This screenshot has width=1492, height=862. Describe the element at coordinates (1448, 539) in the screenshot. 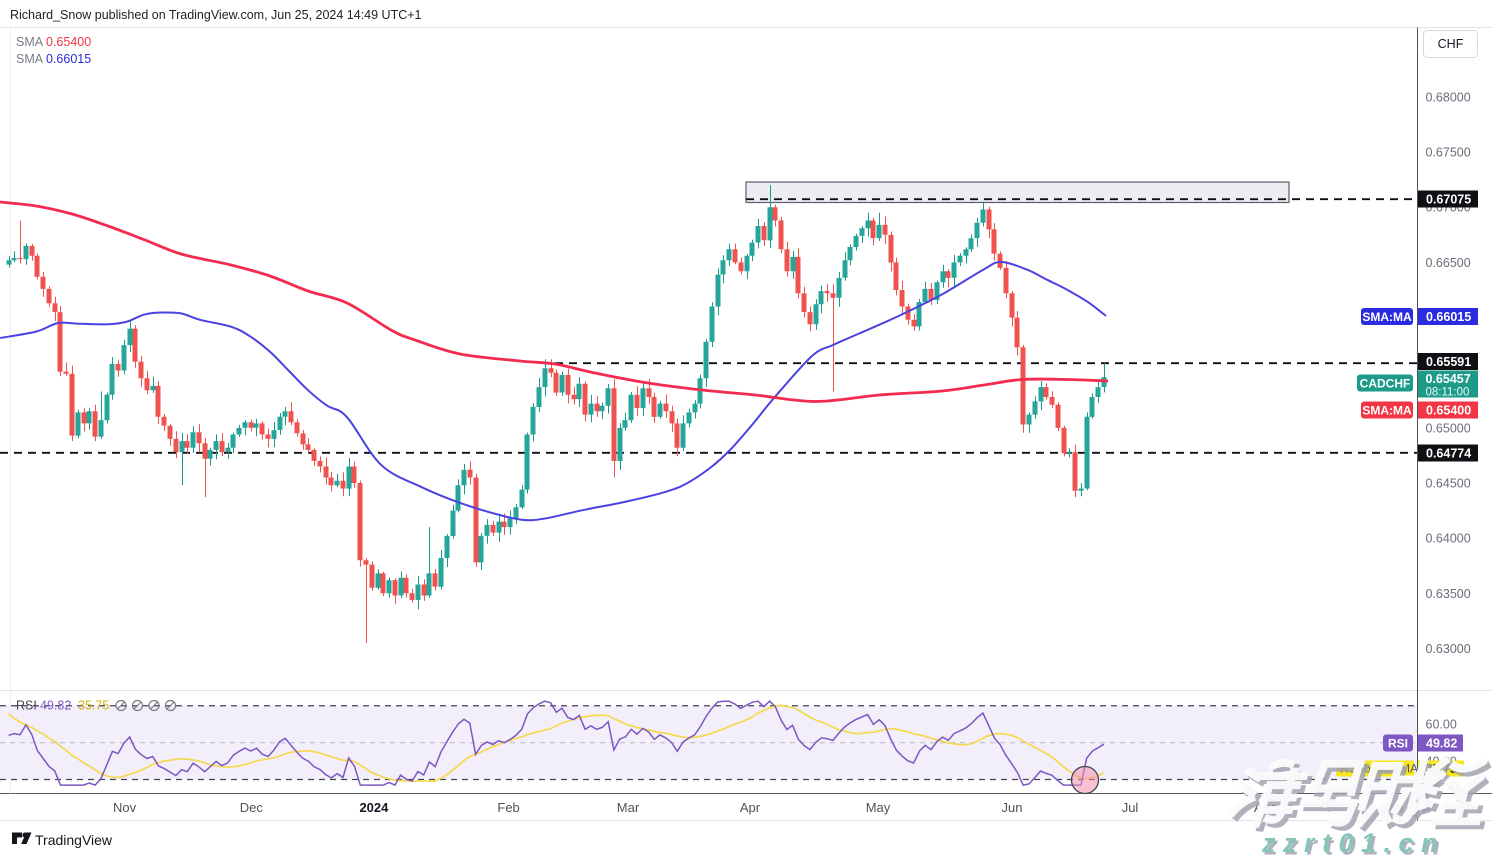

I see `svg-text: 0.64000` at that location.